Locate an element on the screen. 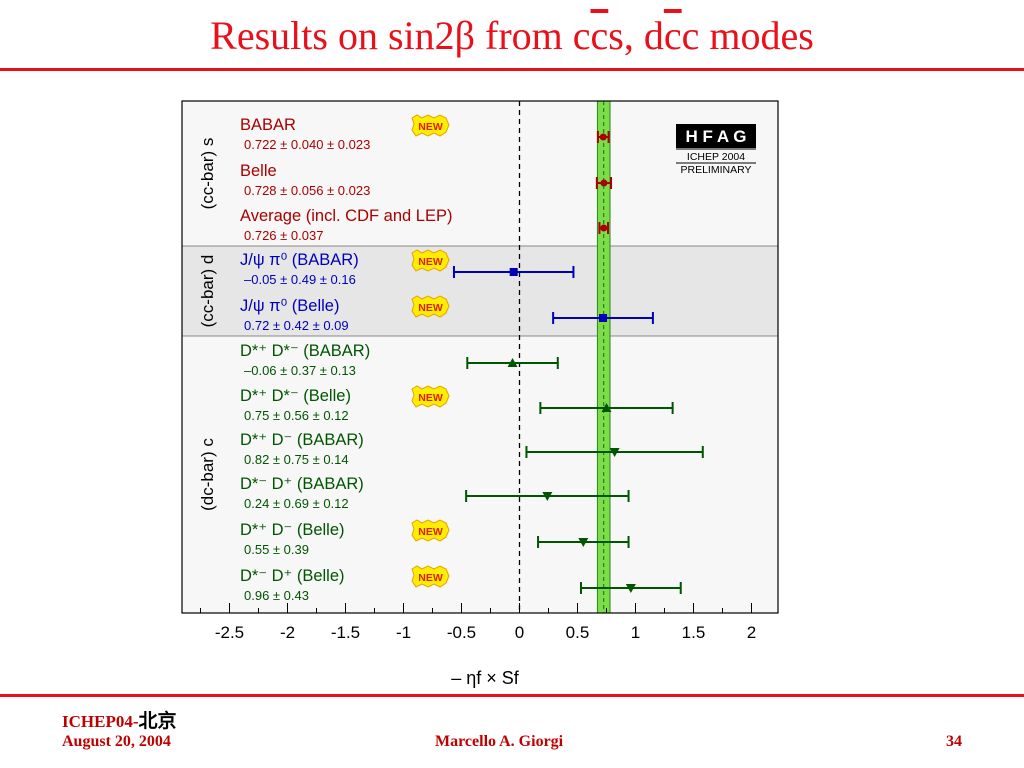 The width and height of the screenshot is (1024, 768). x-tick-label-8: 1.5 is located at coordinates (694, 632).